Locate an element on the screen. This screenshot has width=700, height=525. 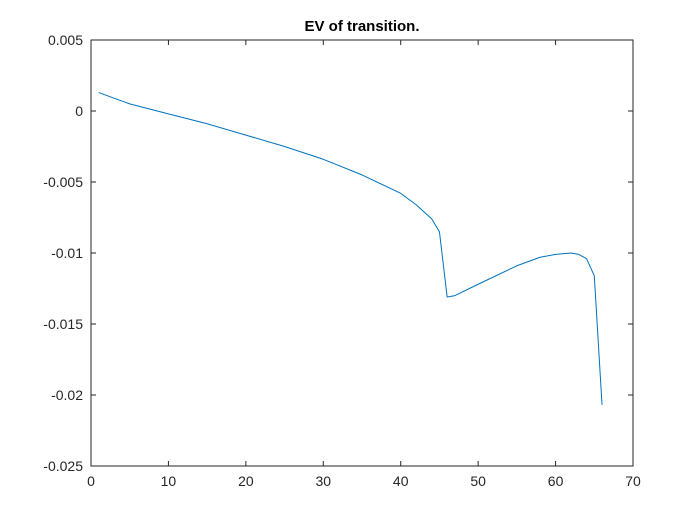
x-tick-label: 30 is located at coordinates (323, 481).